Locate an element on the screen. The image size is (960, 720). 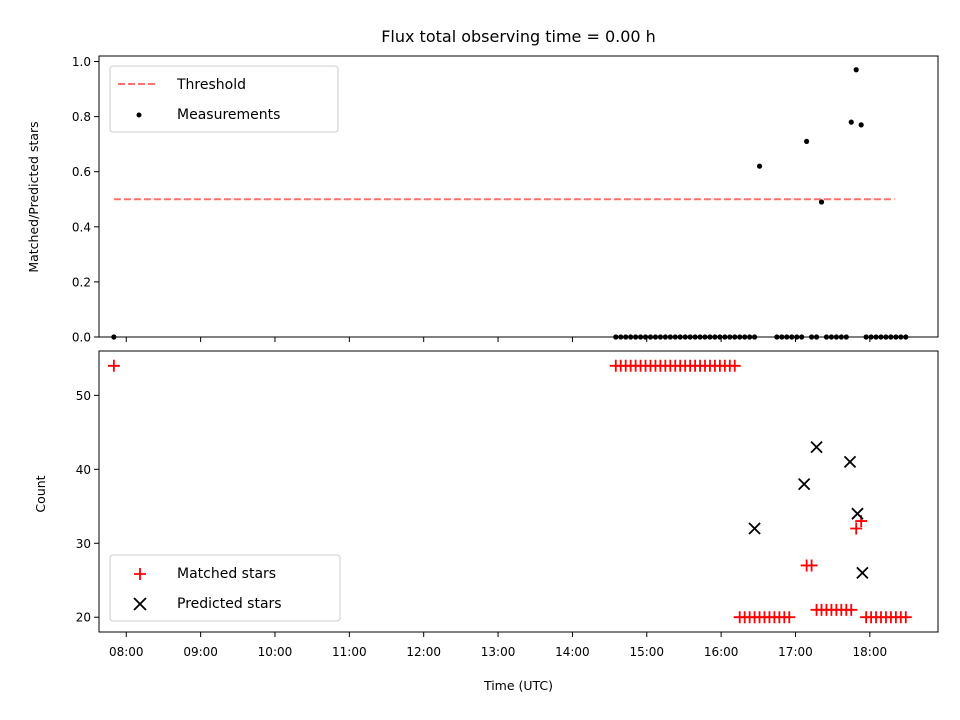
legend-matched-swatch is located at coordinates (140, 574).